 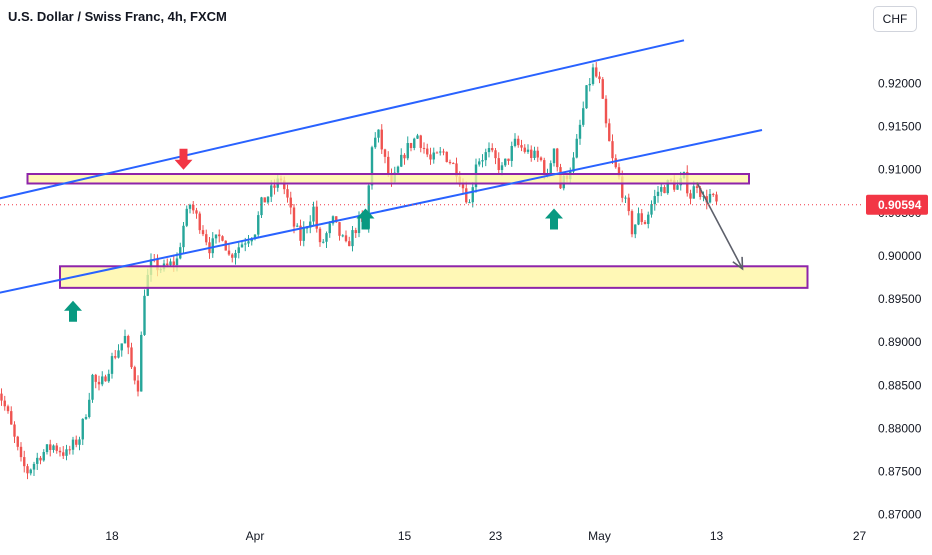 I want to click on currency-button: CHF, so click(x=895, y=19).